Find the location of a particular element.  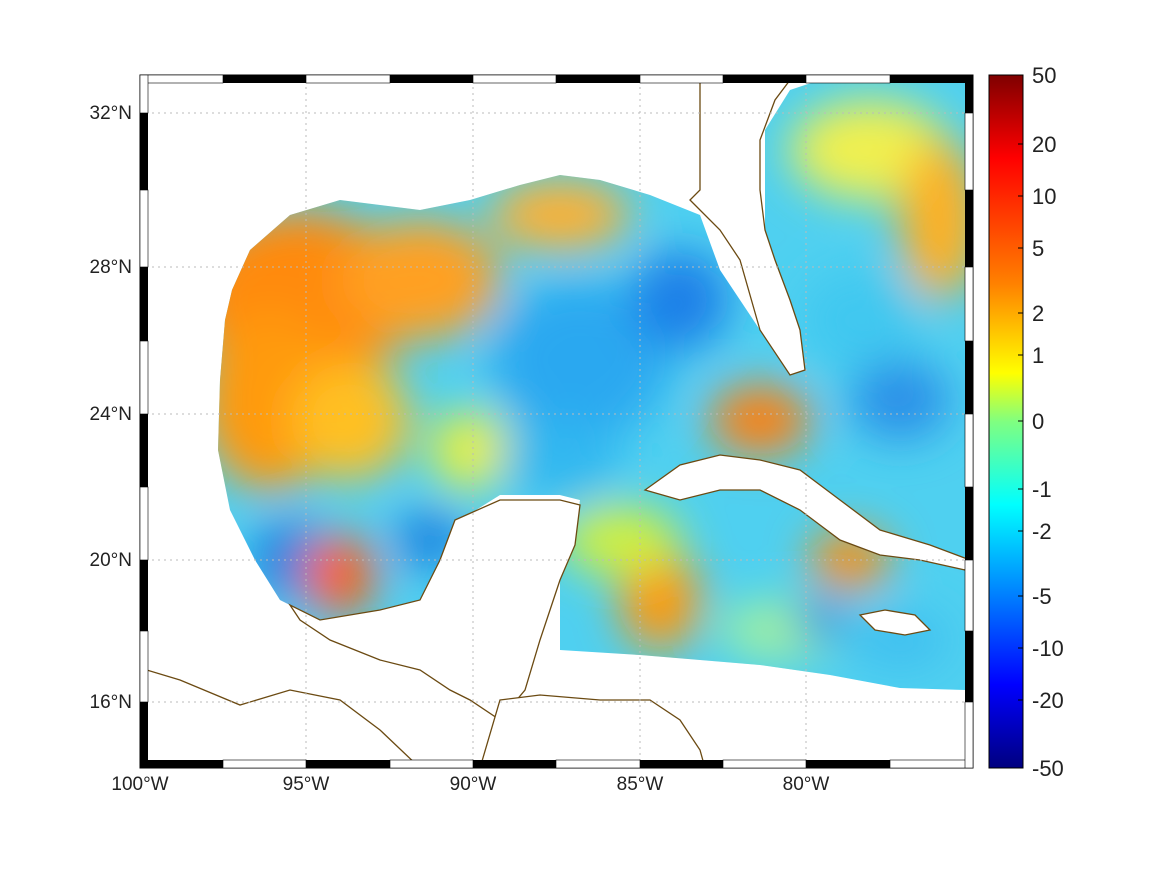

lat-tick-label: 28°N is located at coordinates (111, 267).